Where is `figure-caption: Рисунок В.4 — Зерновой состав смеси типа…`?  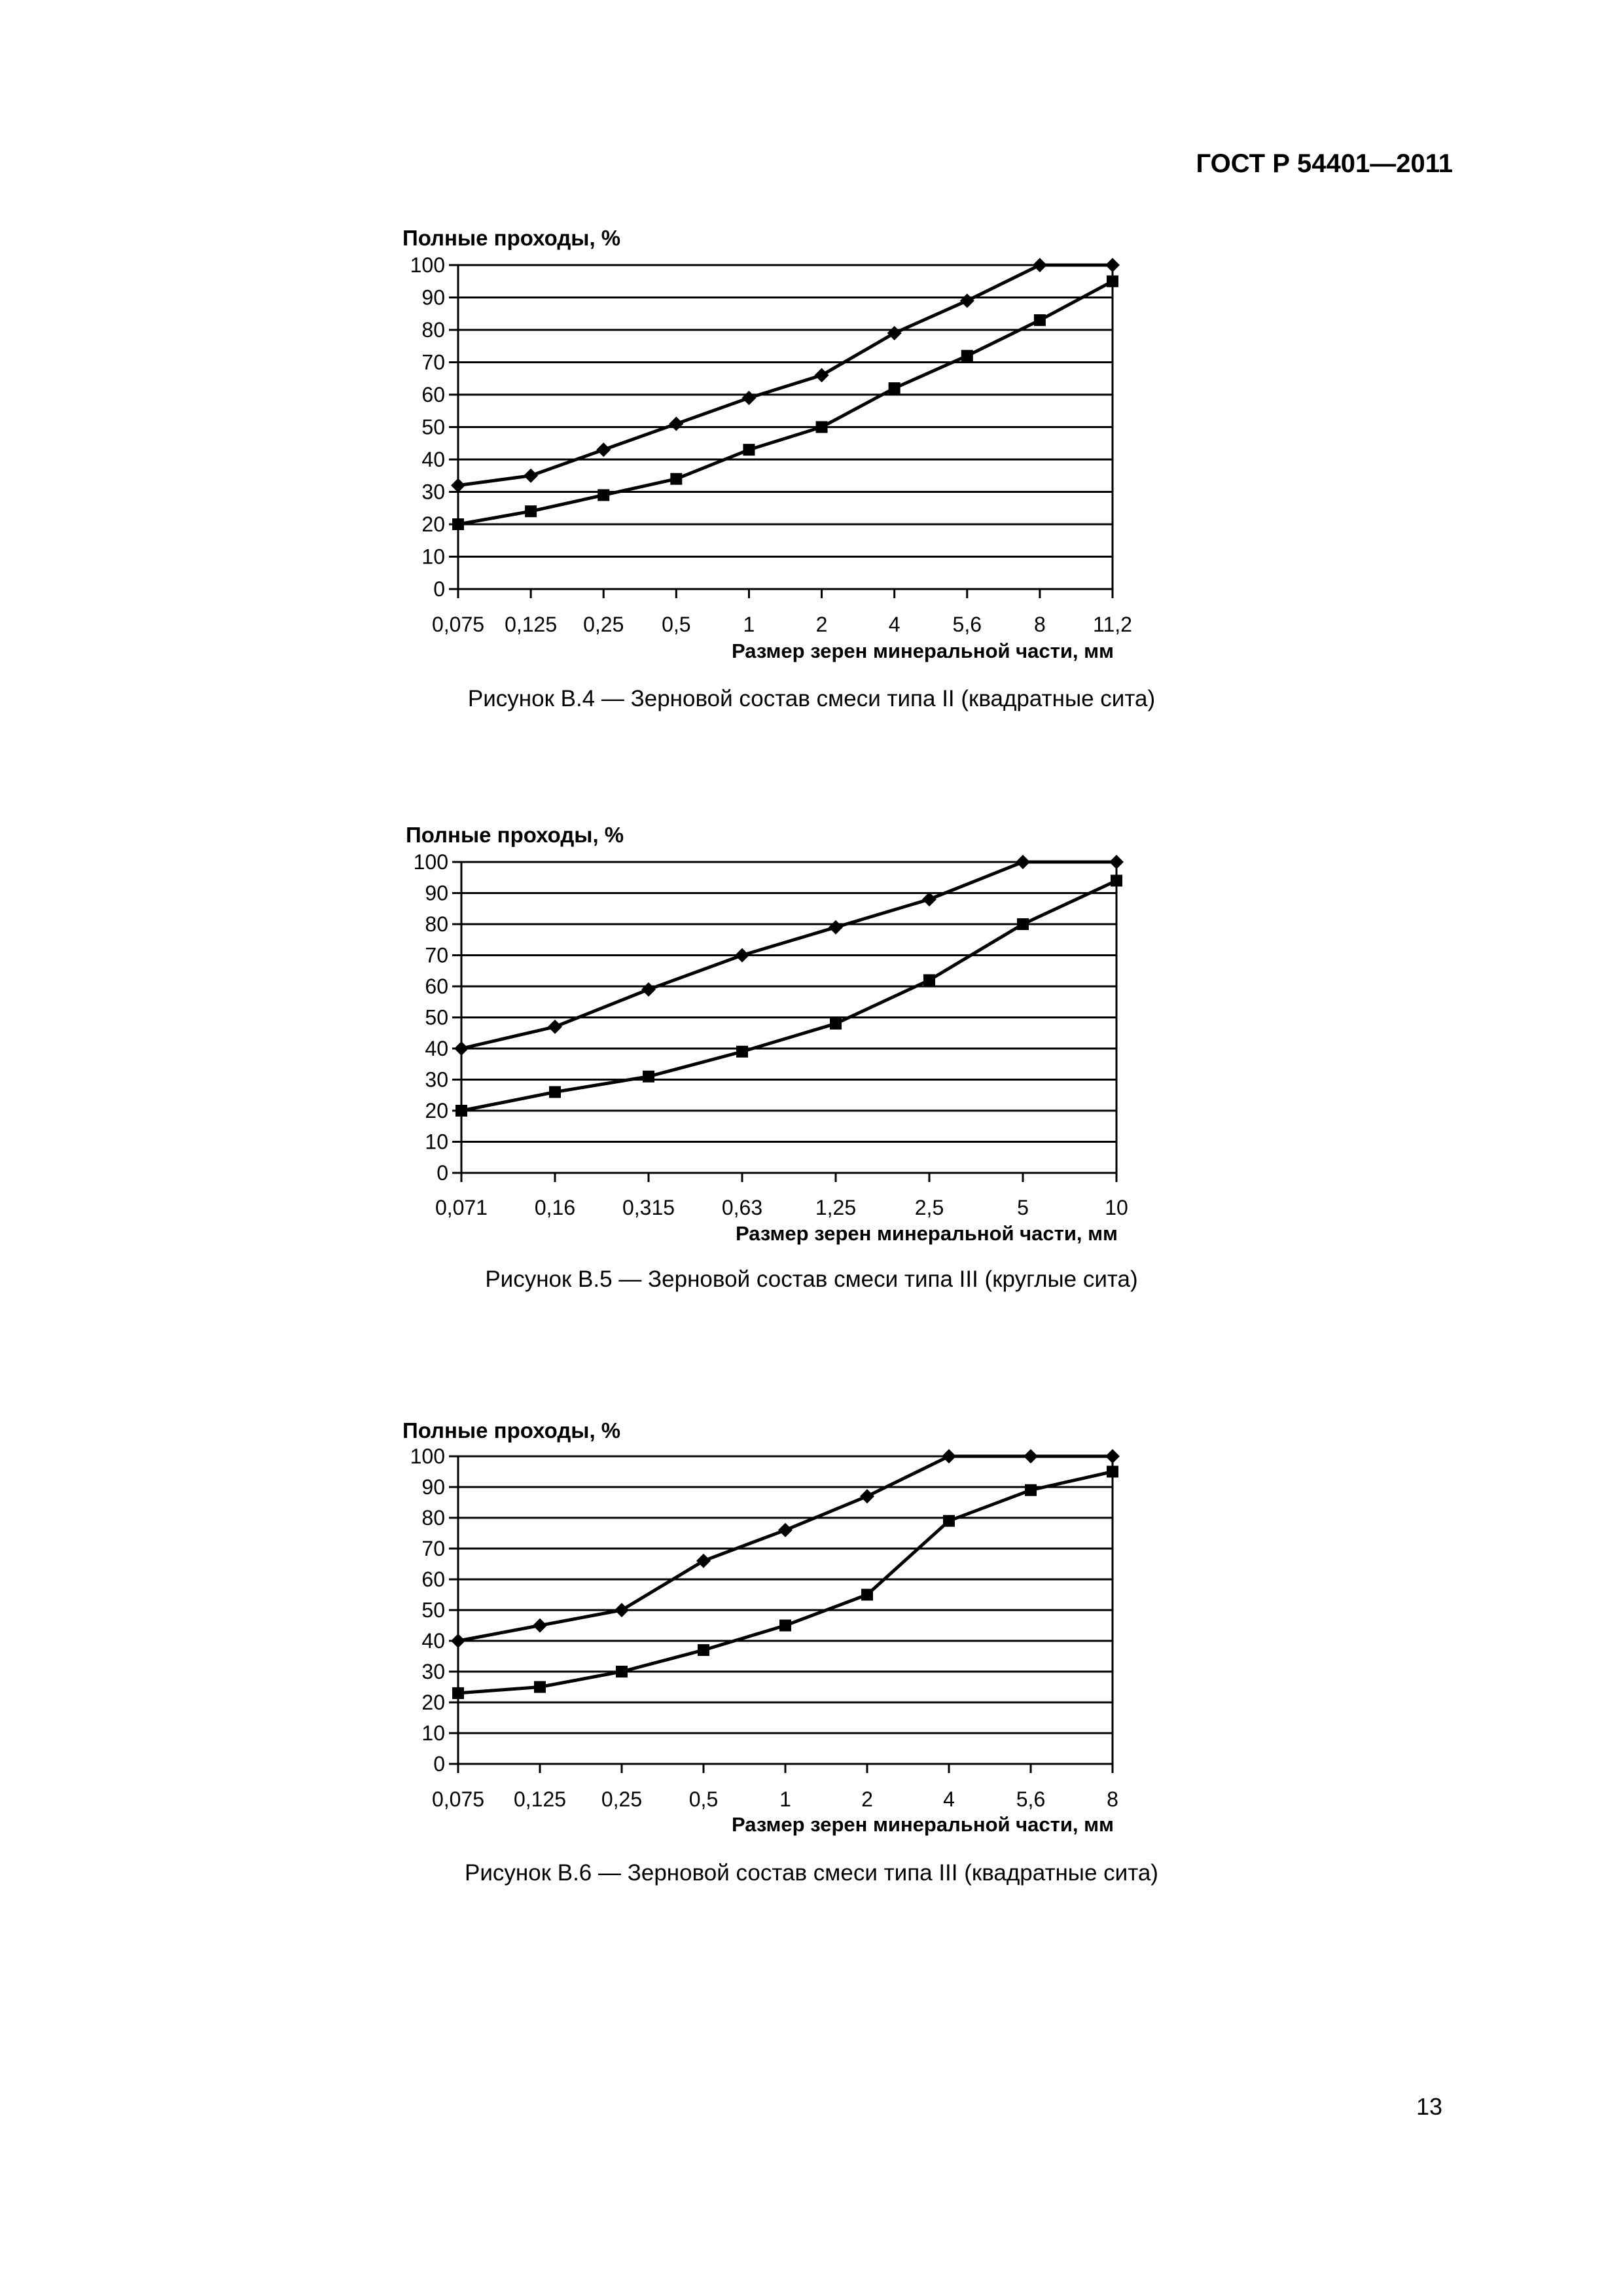
figure-caption: Рисунок В.4 — Зерновой состав смеси типа… is located at coordinates (811, 698).